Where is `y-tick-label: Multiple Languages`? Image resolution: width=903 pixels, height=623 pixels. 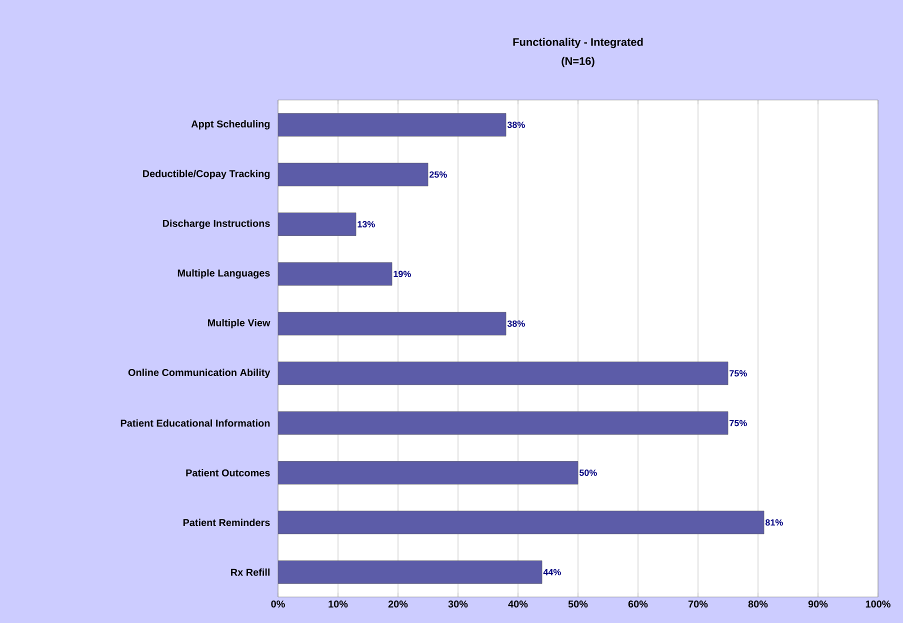 y-tick-label: Multiple Languages is located at coordinates (224, 274).